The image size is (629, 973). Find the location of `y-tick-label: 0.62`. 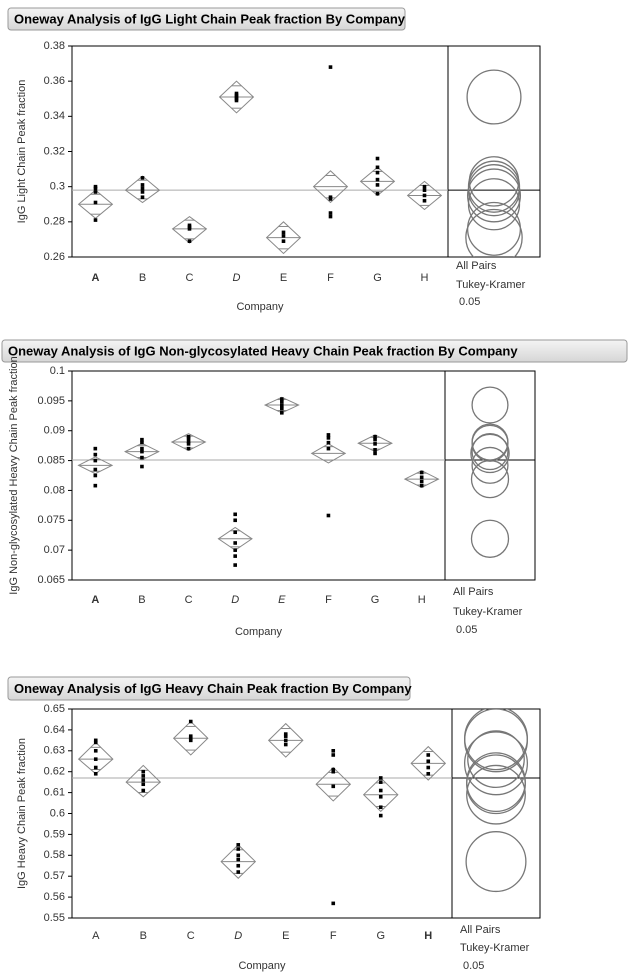

y-tick-label: 0.62 is located at coordinates (54, 772).